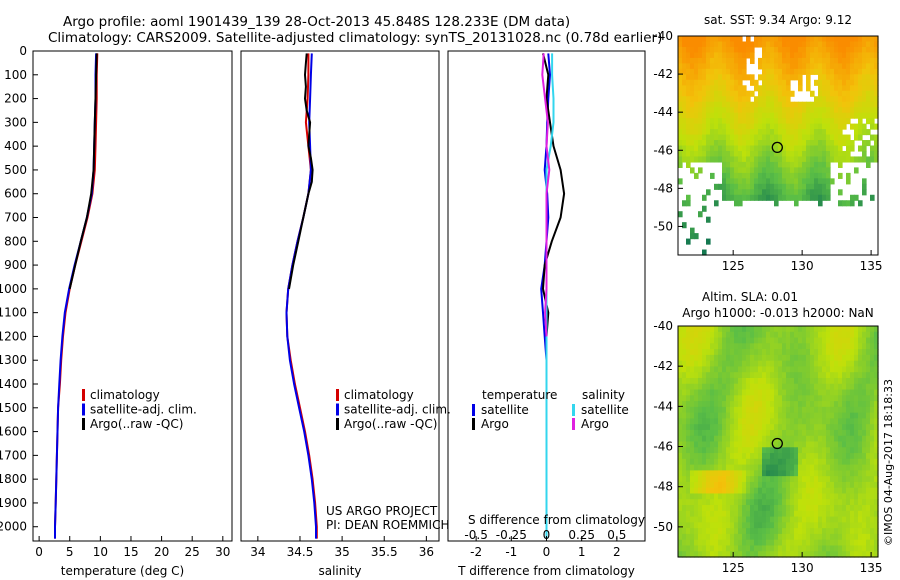  What do you see at coordinates (426, 552) in the screenshot?
I see `x-tick-label: 36` at bounding box center [426, 552].